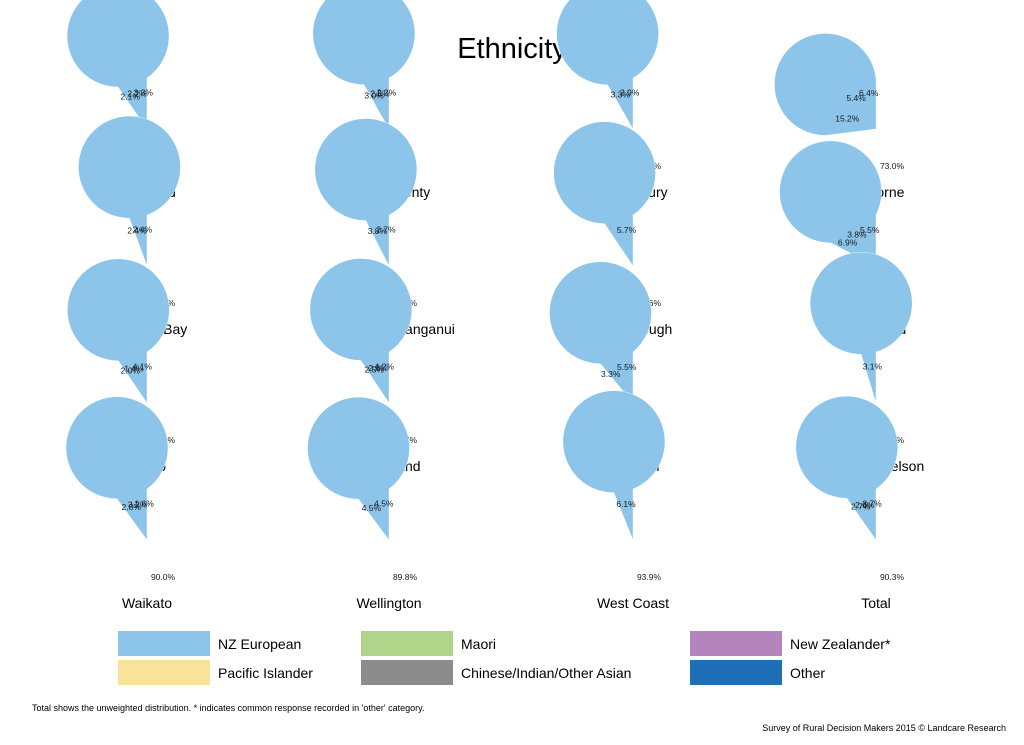 The height and width of the screenshot is (745, 1024). What do you see at coordinates (144, 93) in the screenshot?
I see `data-label-auckland-other: 3.3%` at bounding box center [144, 93].